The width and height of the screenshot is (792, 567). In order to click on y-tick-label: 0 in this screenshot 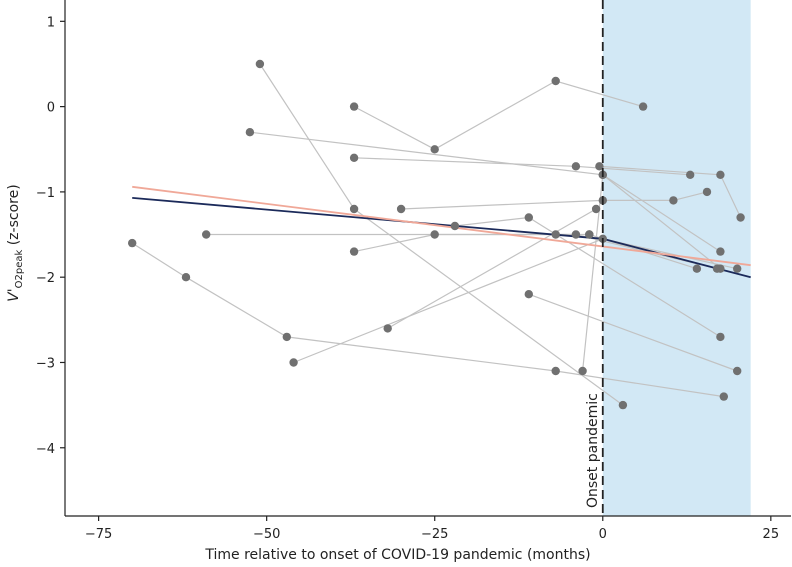, I will do `click(51, 108)`.